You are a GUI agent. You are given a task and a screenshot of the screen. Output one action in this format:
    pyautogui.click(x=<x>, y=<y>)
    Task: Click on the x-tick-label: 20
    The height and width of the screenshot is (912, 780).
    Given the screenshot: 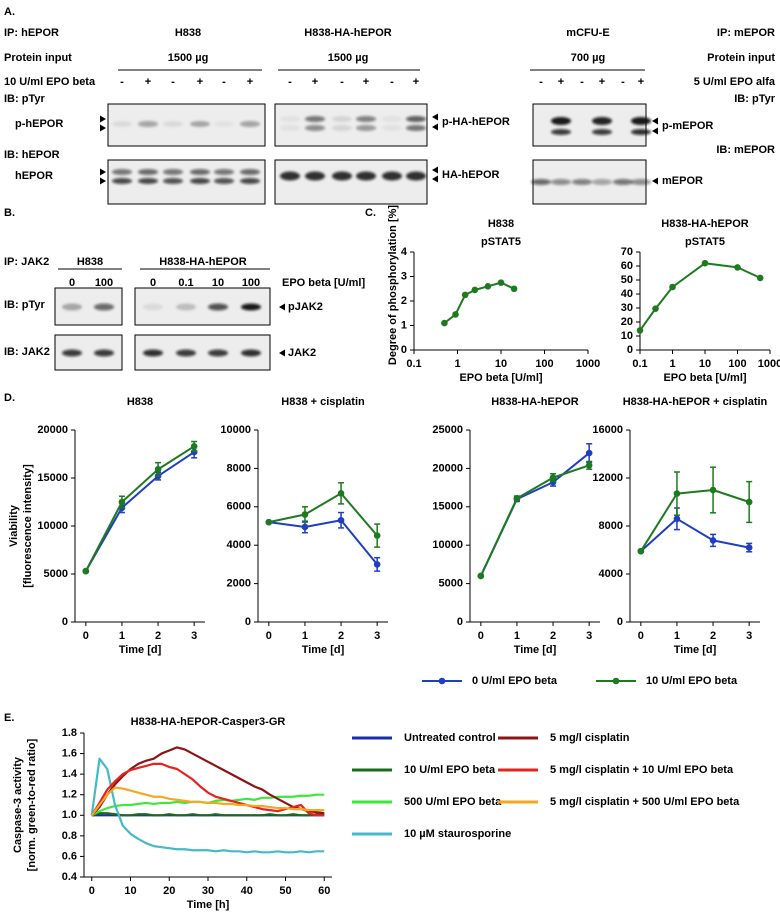 What is the action you would take?
    pyautogui.click(x=169, y=891)
    